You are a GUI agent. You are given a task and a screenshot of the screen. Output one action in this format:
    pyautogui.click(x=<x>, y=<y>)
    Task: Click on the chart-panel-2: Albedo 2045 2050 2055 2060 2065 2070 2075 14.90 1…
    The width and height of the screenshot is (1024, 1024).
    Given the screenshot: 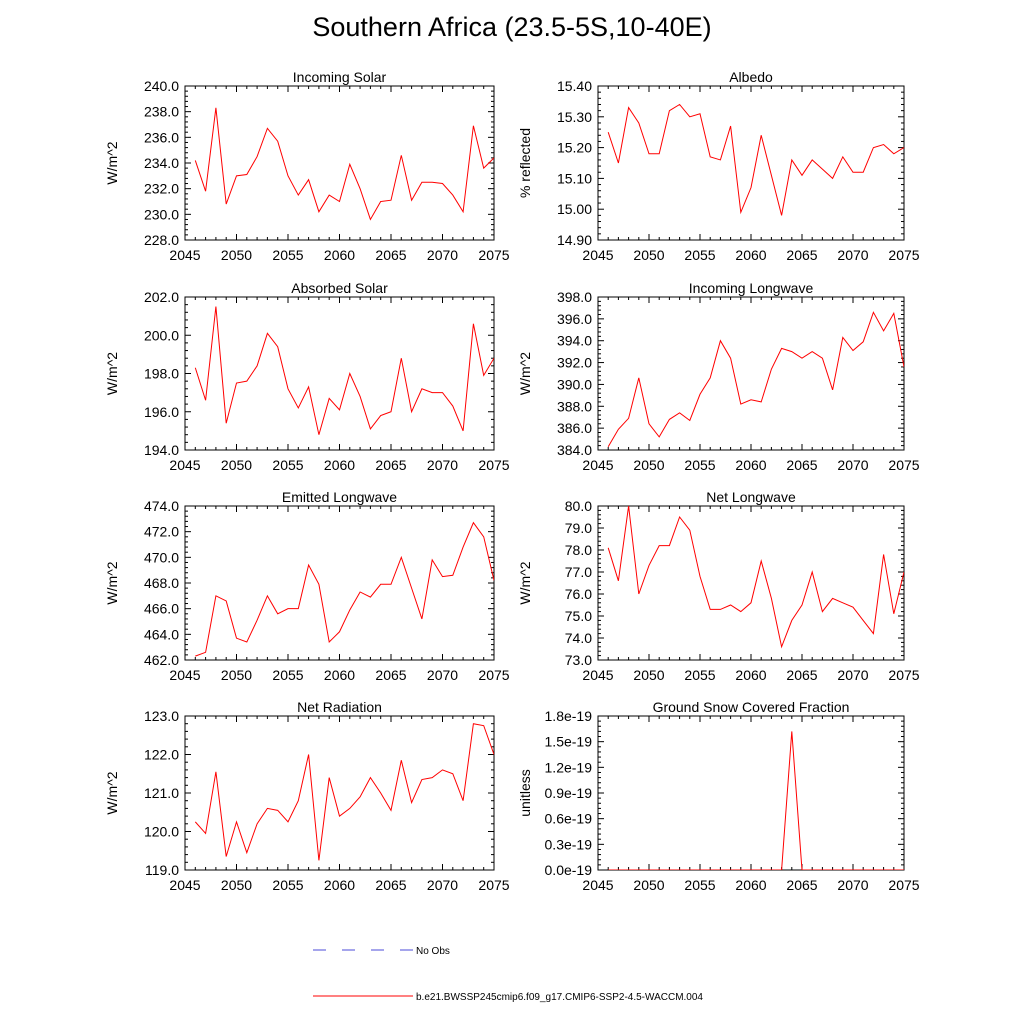 What is the action you would take?
    pyautogui.click(x=718, y=166)
    